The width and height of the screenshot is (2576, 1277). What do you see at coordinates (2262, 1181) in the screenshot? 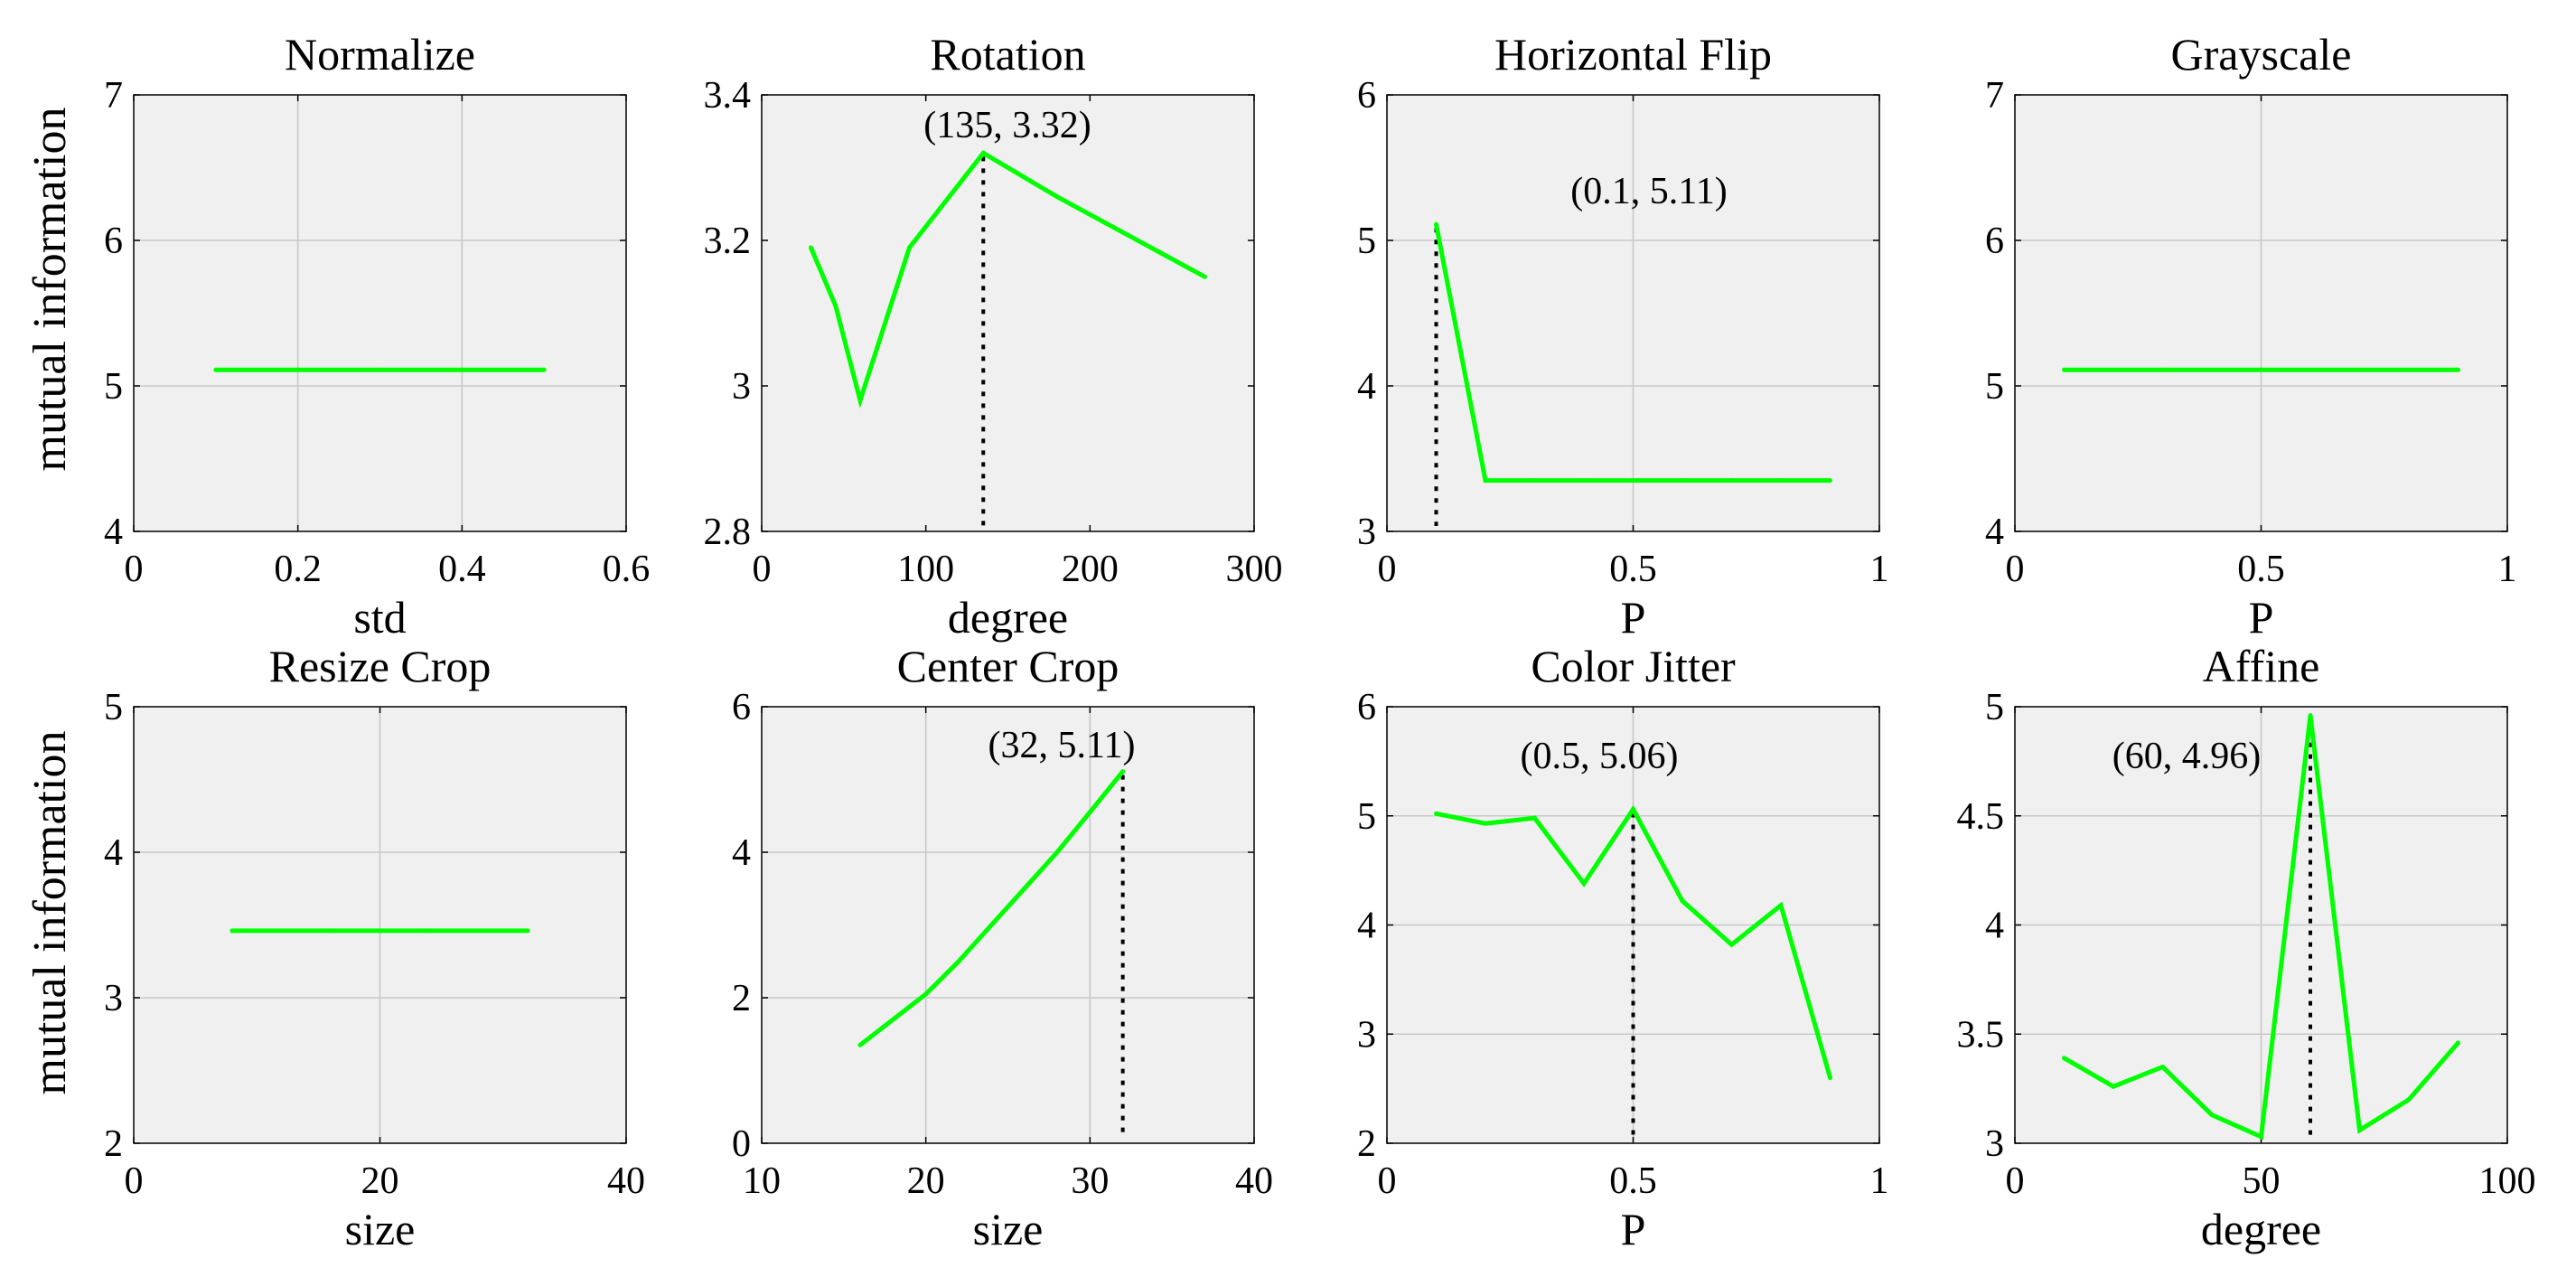
I see `x-tick-label: 50` at bounding box center [2262, 1181].